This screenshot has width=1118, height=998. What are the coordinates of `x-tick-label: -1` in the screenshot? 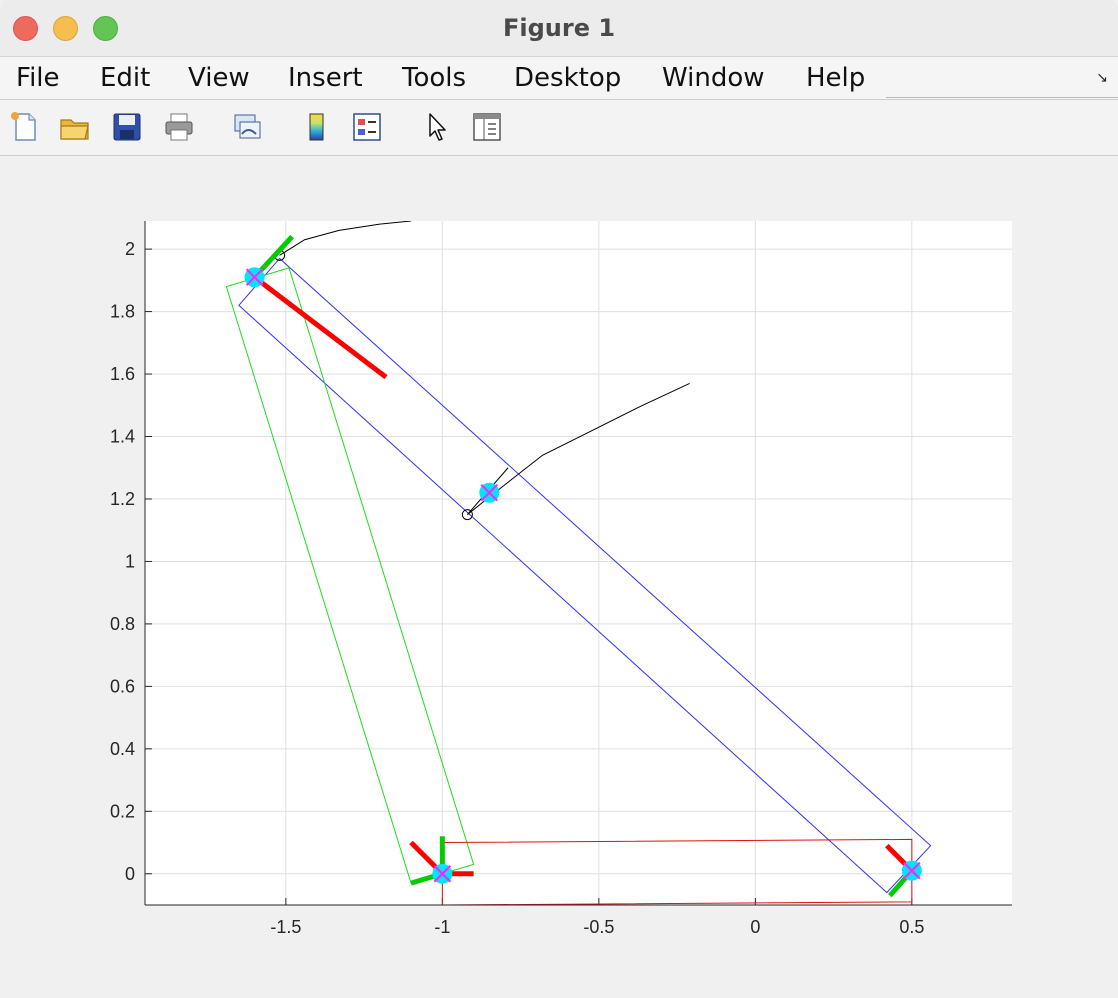 It's located at (442, 927).